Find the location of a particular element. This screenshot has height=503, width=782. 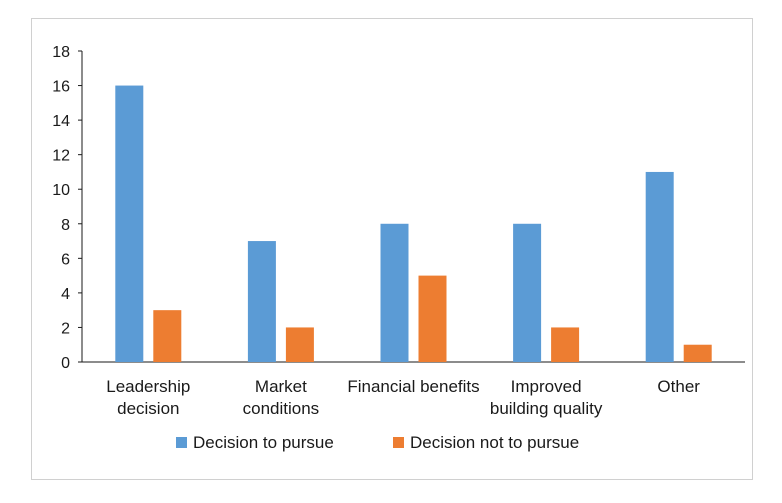

y-tick-label: 18 is located at coordinates (61, 52).